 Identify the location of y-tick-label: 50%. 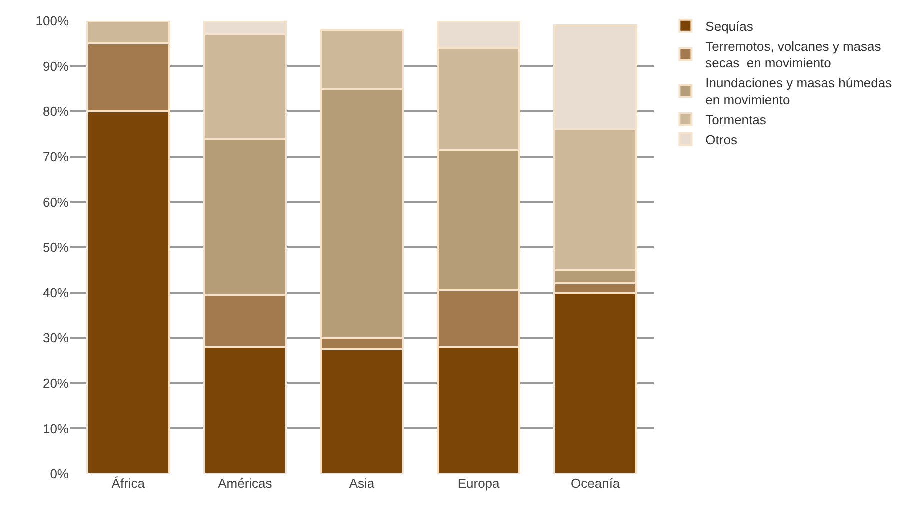
(56, 248).